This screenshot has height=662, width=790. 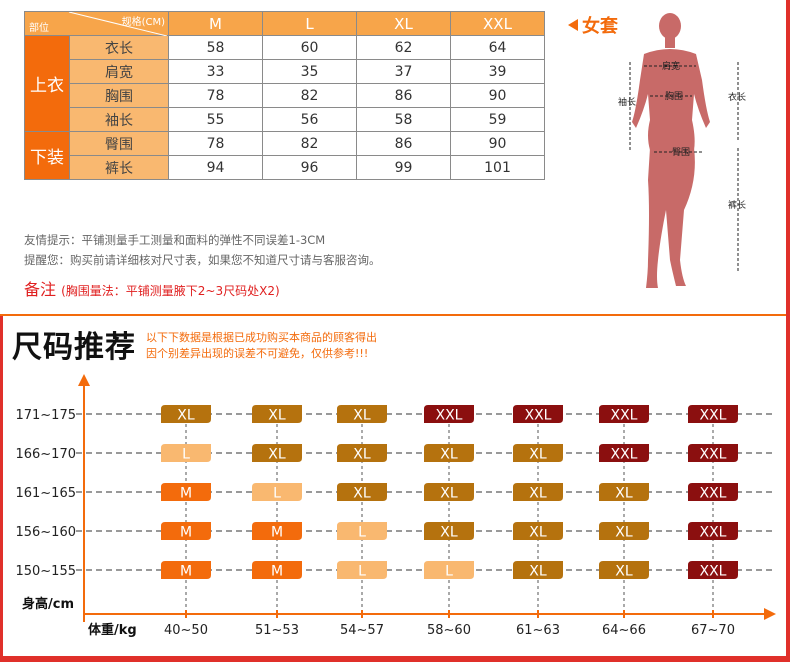 I want to click on table-cell: 94, so click(x=215, y=167).